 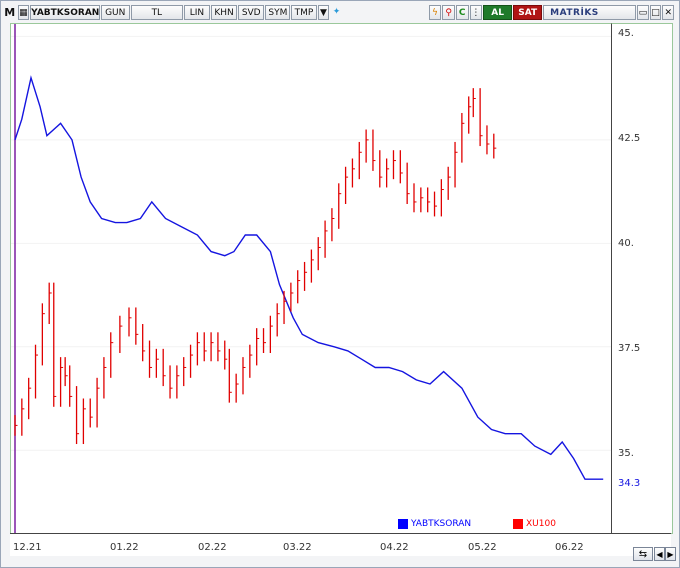 I want to click on minimize-icon: ▭, so click(x=643, y=12).